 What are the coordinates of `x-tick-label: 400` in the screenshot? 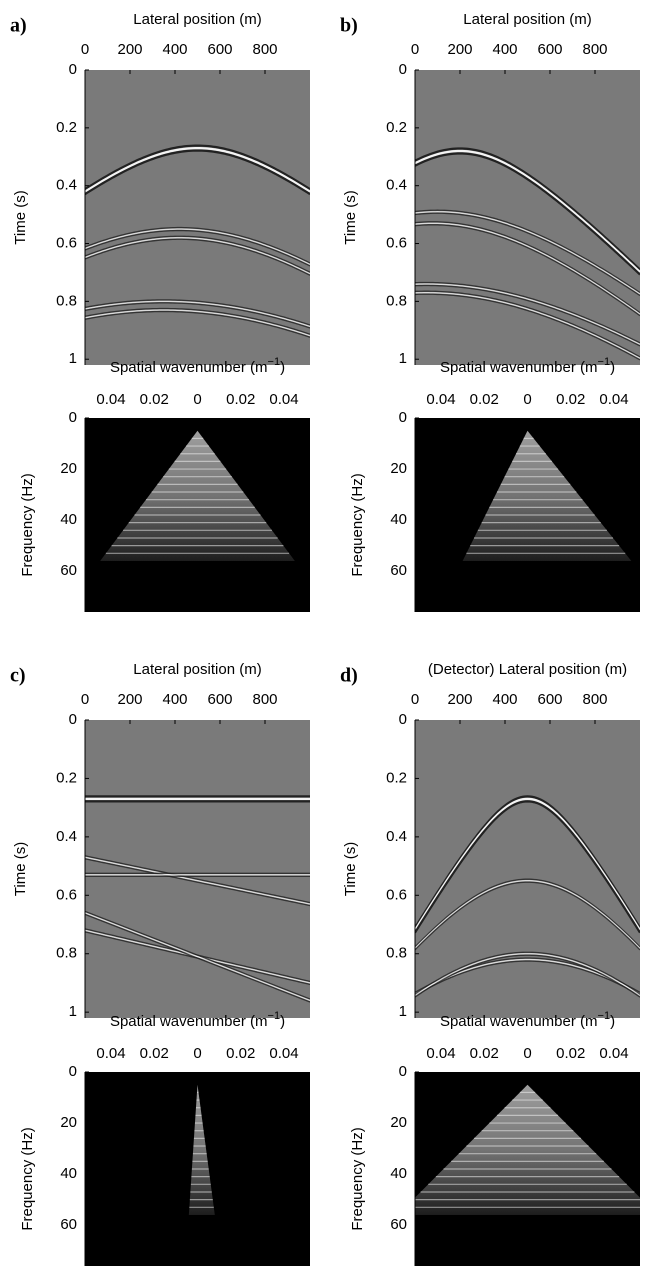 It's located at (174, 699).